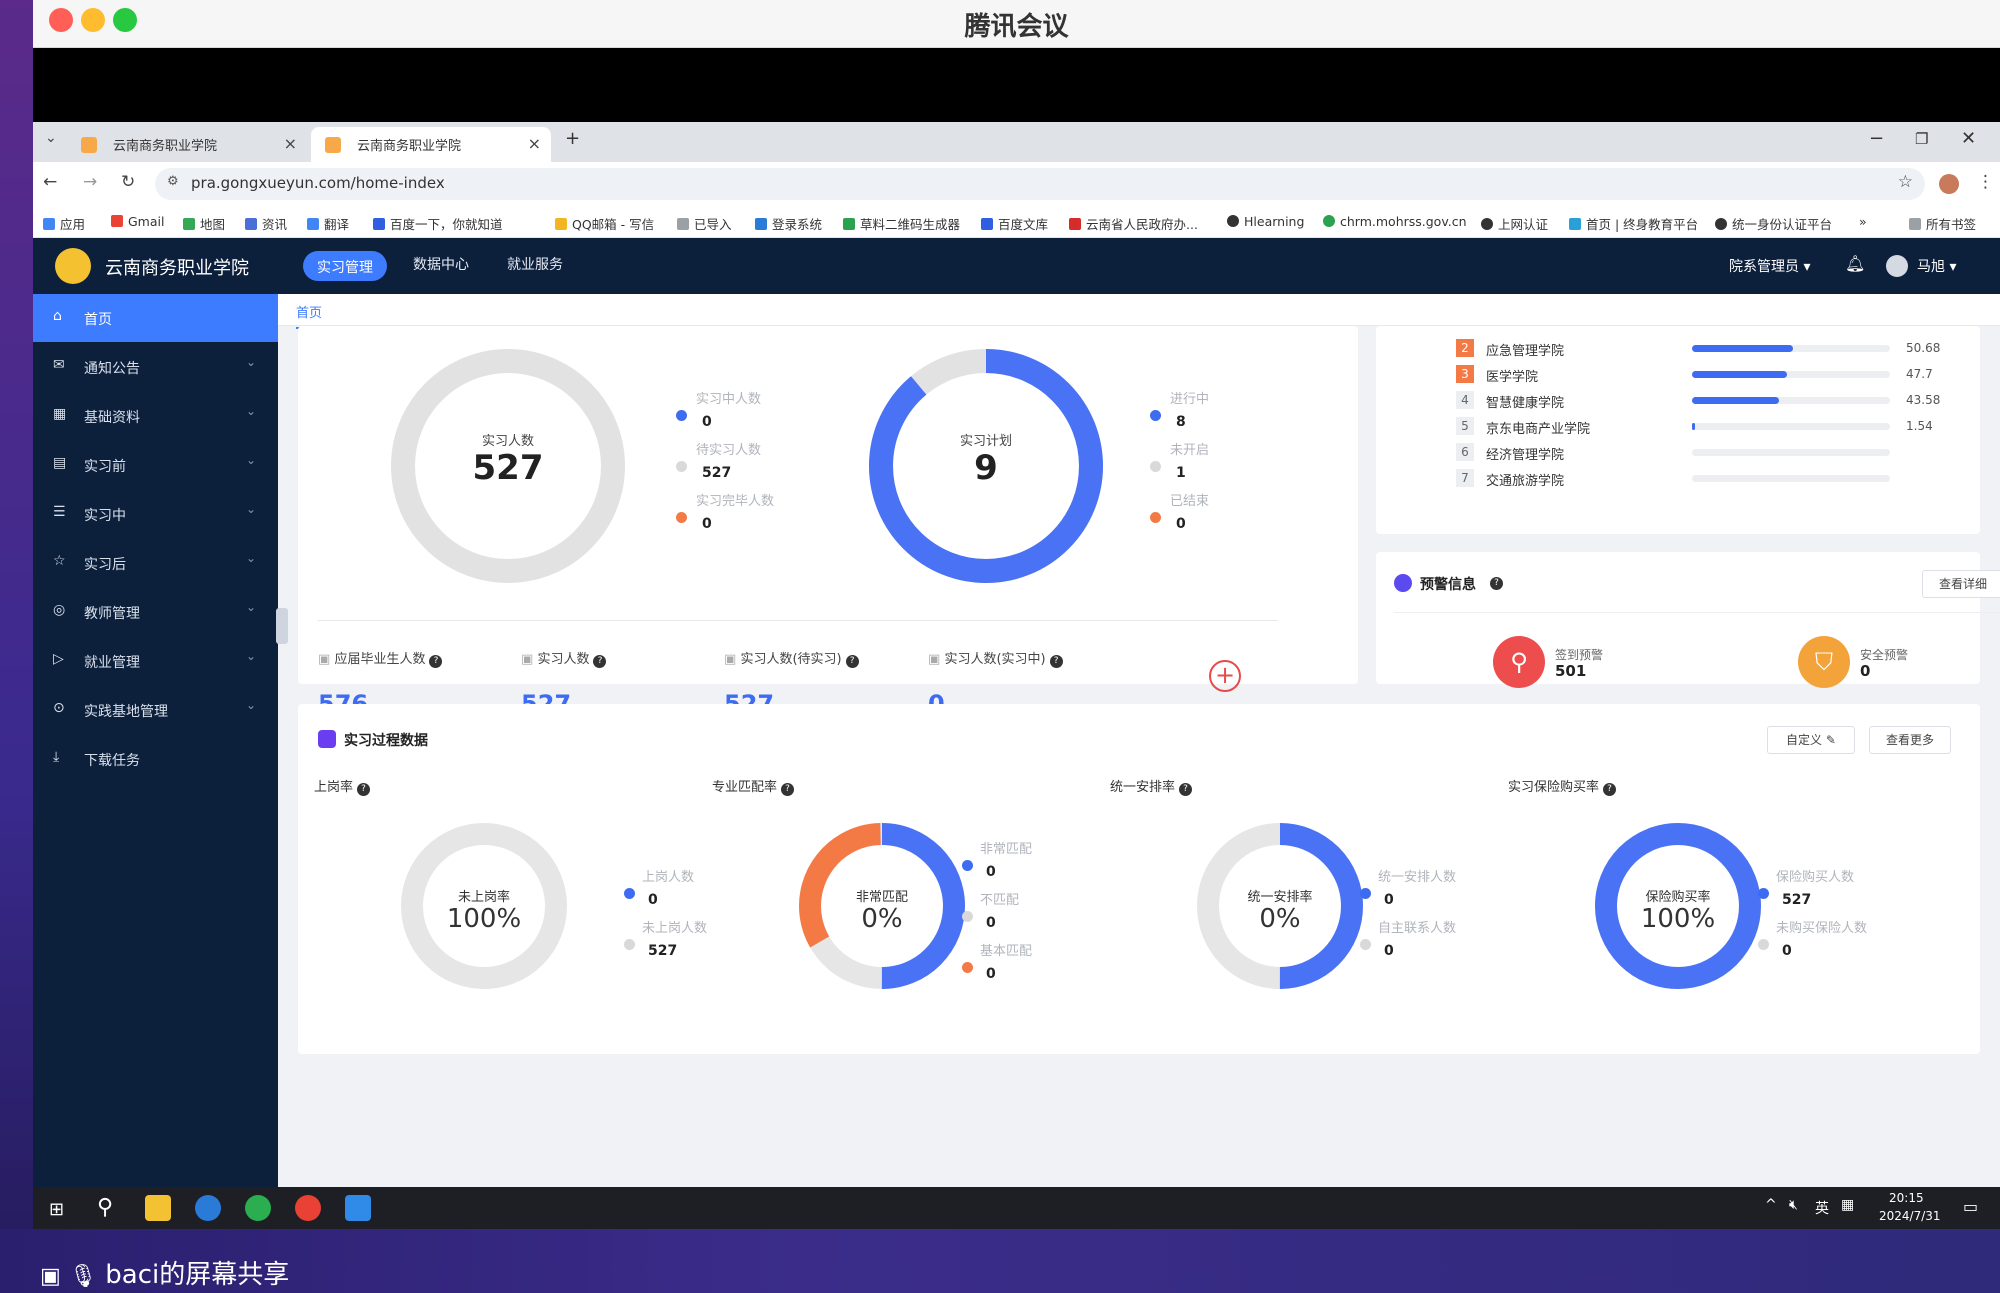  Describe the element at coordinates (154, 366) in the screenshot. I see `sidebar-item-notices: ✉ 通知公告 ⌄` at that location.